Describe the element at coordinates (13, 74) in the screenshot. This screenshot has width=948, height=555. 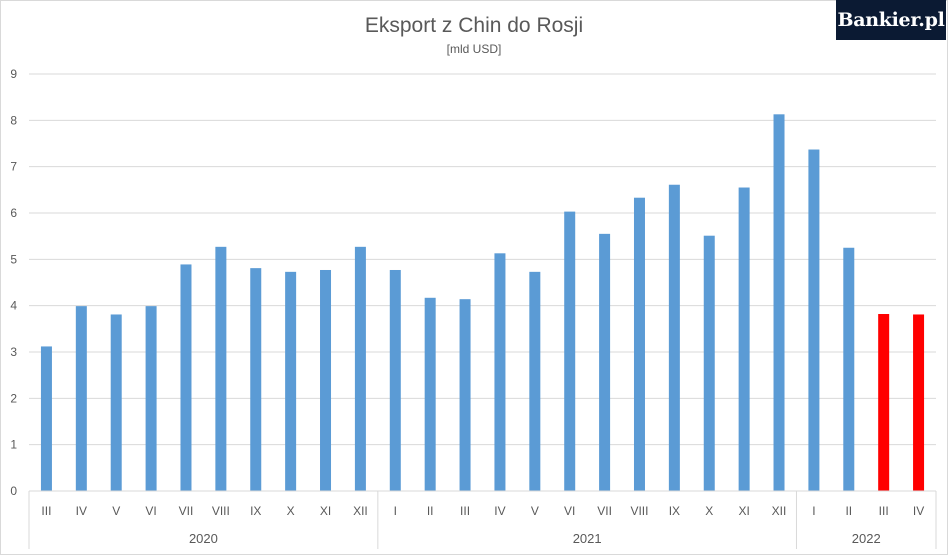
I see `y-tick-label: 9` at that location.